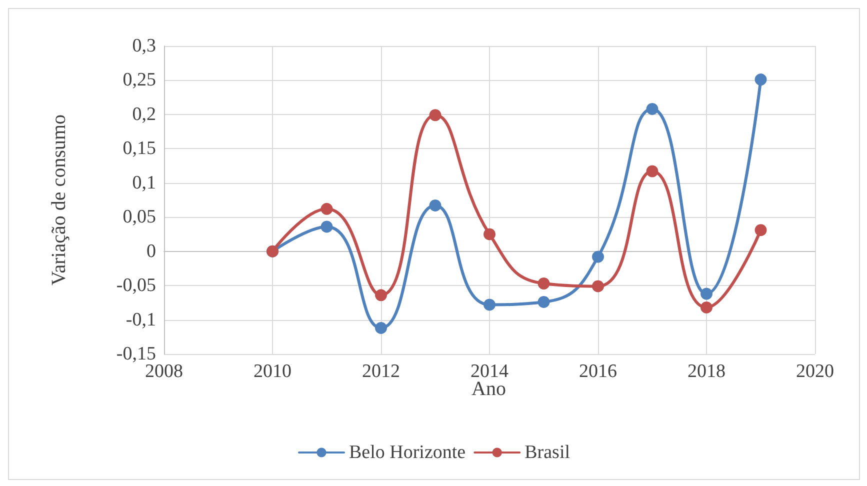 This screenshot has width=867, height=486. What do you see at coordinates (59, 200) in the screenshot?
I see `y-axis-title: Variação de consumo` at bounding box center [59, 200].